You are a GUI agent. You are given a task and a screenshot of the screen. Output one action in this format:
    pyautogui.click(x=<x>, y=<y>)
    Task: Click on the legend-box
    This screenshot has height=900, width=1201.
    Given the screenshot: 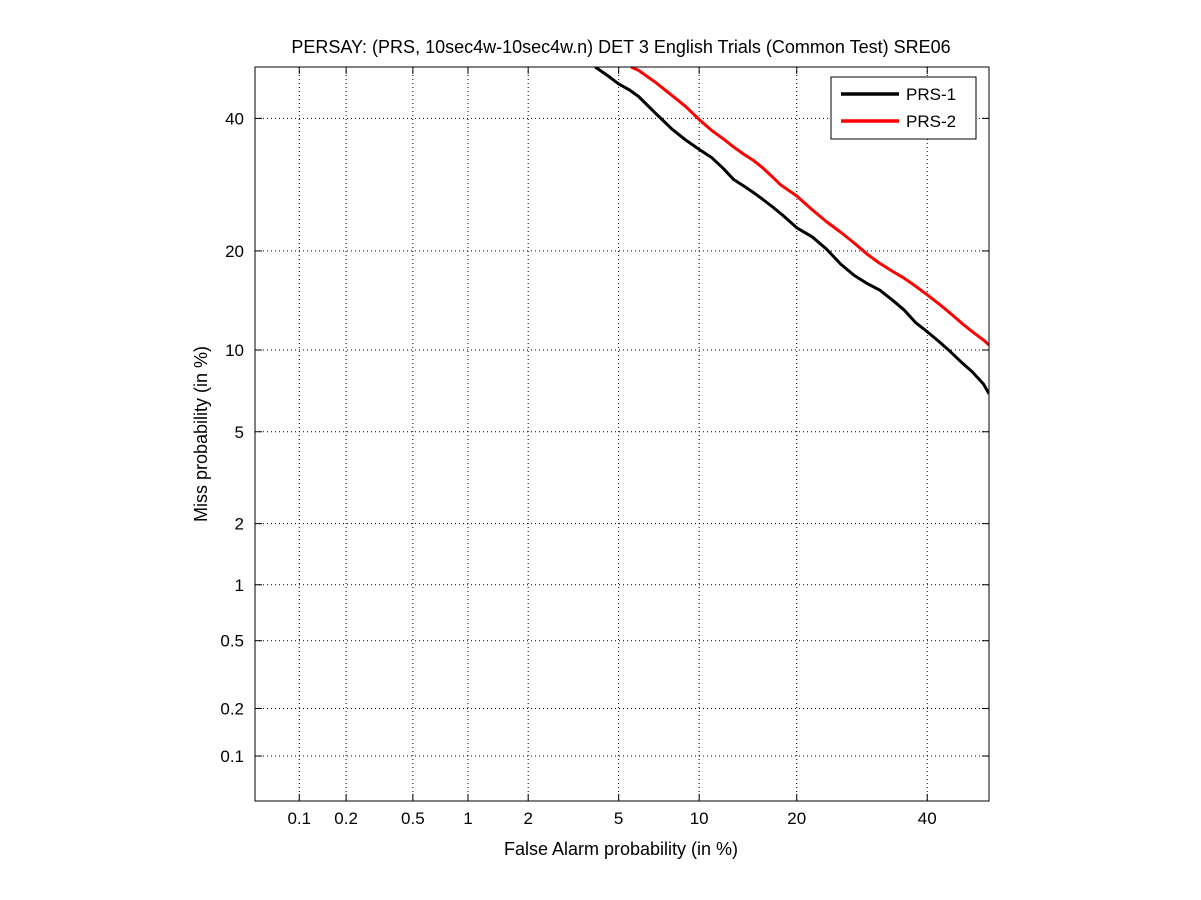 What is the action you would take?
    pyautogui.click(x=903, y=108)
    